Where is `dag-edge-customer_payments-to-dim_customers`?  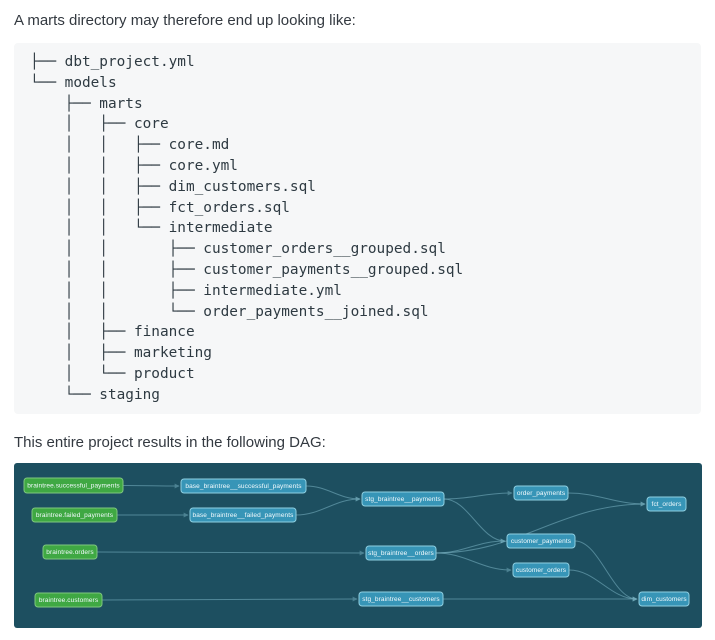
dag-edge-customer_payments-to-dim_customers is located at coordinates (606, 571).